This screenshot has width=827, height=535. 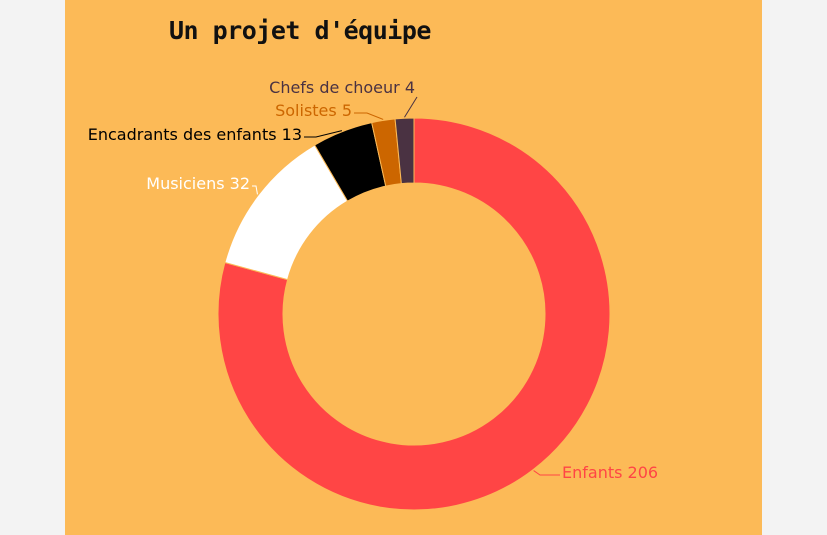 What do you see at coordinates (342, 87) in the screenshot?
I see `slice-label-chefs-de-choeur: Chefs de choeur 4` at bounding box center [342, 87].